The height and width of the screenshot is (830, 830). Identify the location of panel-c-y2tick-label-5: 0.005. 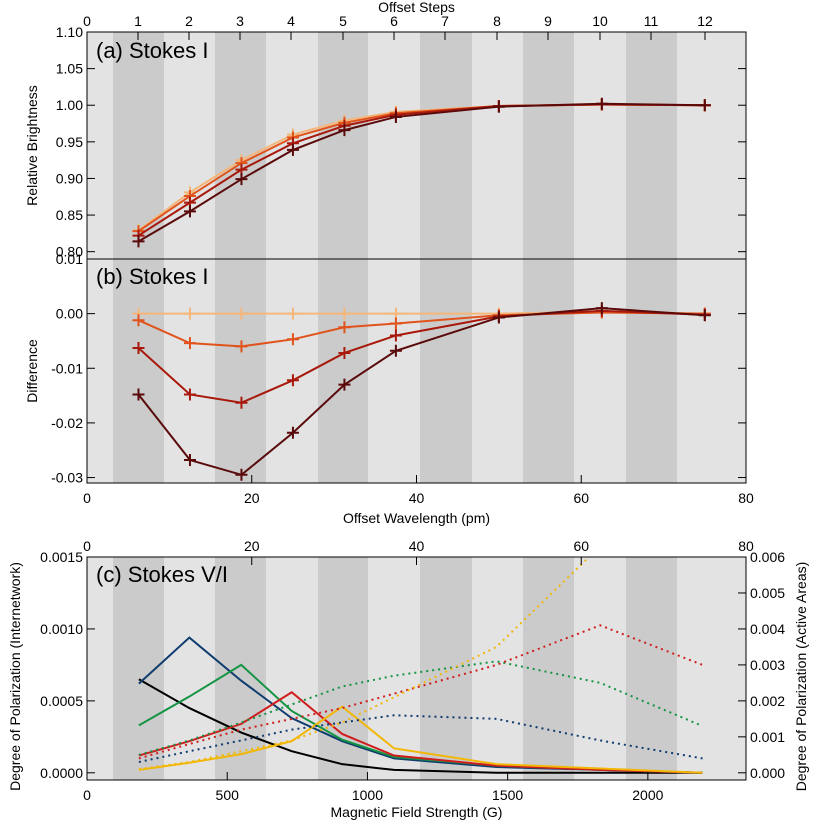
(767, 593).